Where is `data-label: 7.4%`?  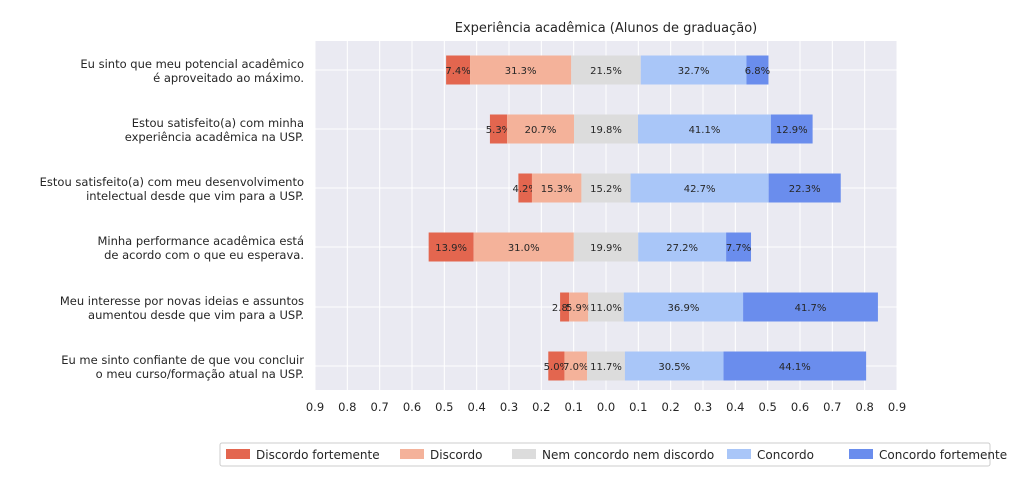
data-label: 7.4% is located at coordinates (457, 71).